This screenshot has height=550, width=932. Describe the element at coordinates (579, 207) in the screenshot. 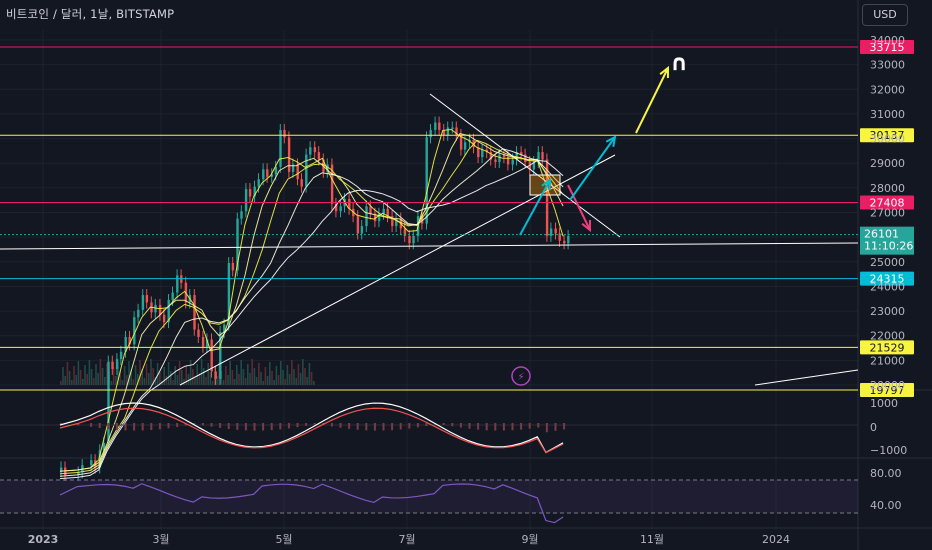

I see `arrow-pink-down` at that location.